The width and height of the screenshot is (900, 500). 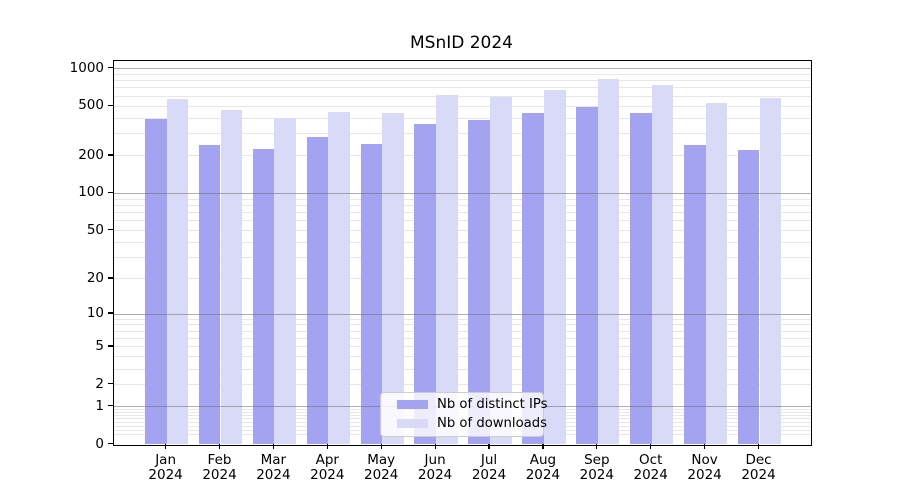 I want to click on x-tick-label: Jan 2024, so click(x=166, y=467).